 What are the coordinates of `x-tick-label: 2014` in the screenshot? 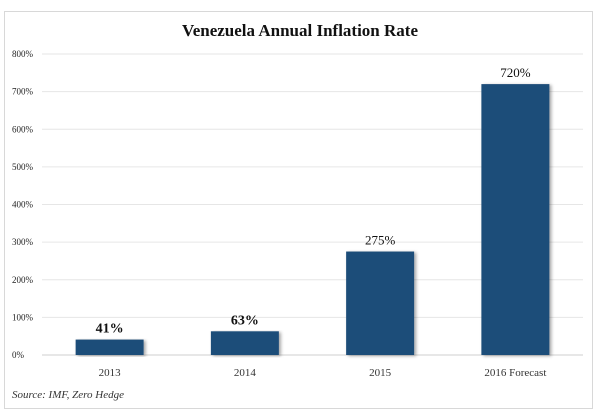 It's located at (245, 373).